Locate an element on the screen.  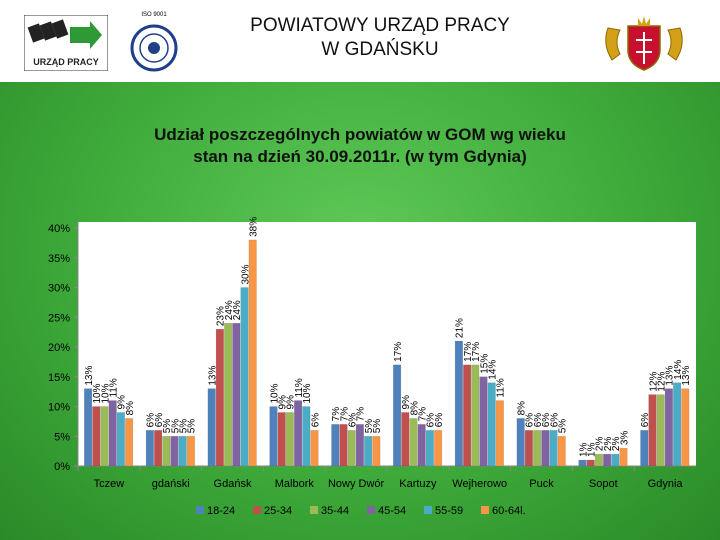
y-tick-label: 0% is located at coordinates (62, 467).